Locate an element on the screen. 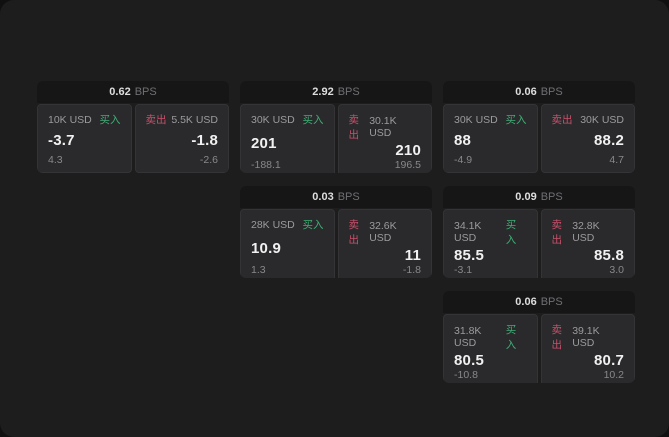 Image resolution: width=669 pixels, height=437 pixels. buy-price: 80.5 is located at coordinates (469, 360).